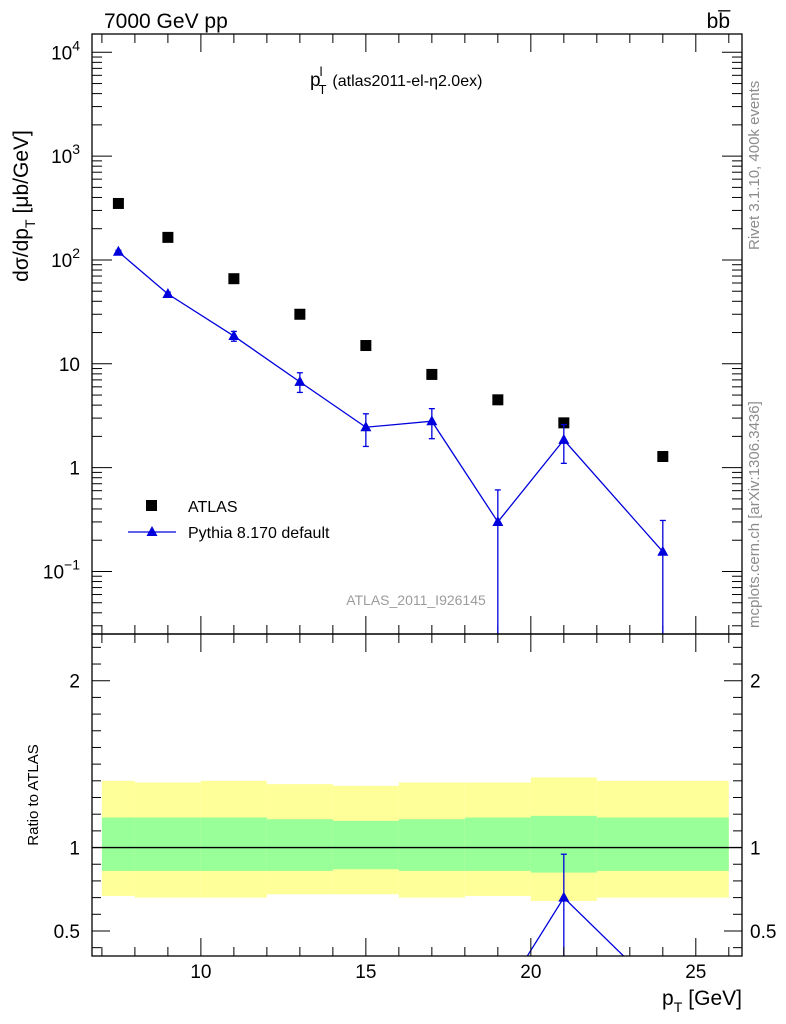 Image resolution: width=786 pixels, height=1024 pixels. I want to click on ratio-y-tick-label-right: 0.5, so click(763, 932).